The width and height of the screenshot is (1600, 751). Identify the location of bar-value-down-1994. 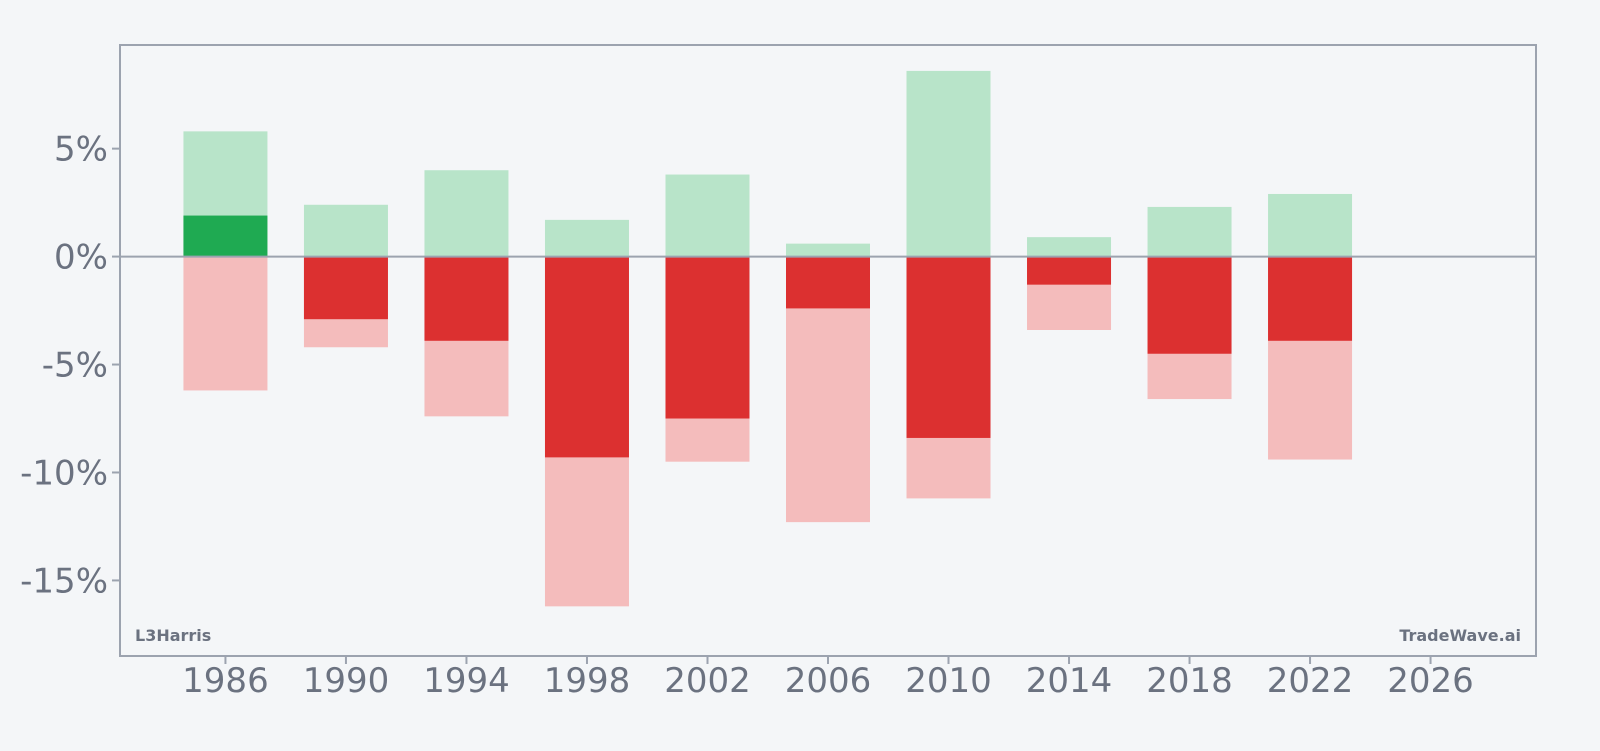
(466, 298).